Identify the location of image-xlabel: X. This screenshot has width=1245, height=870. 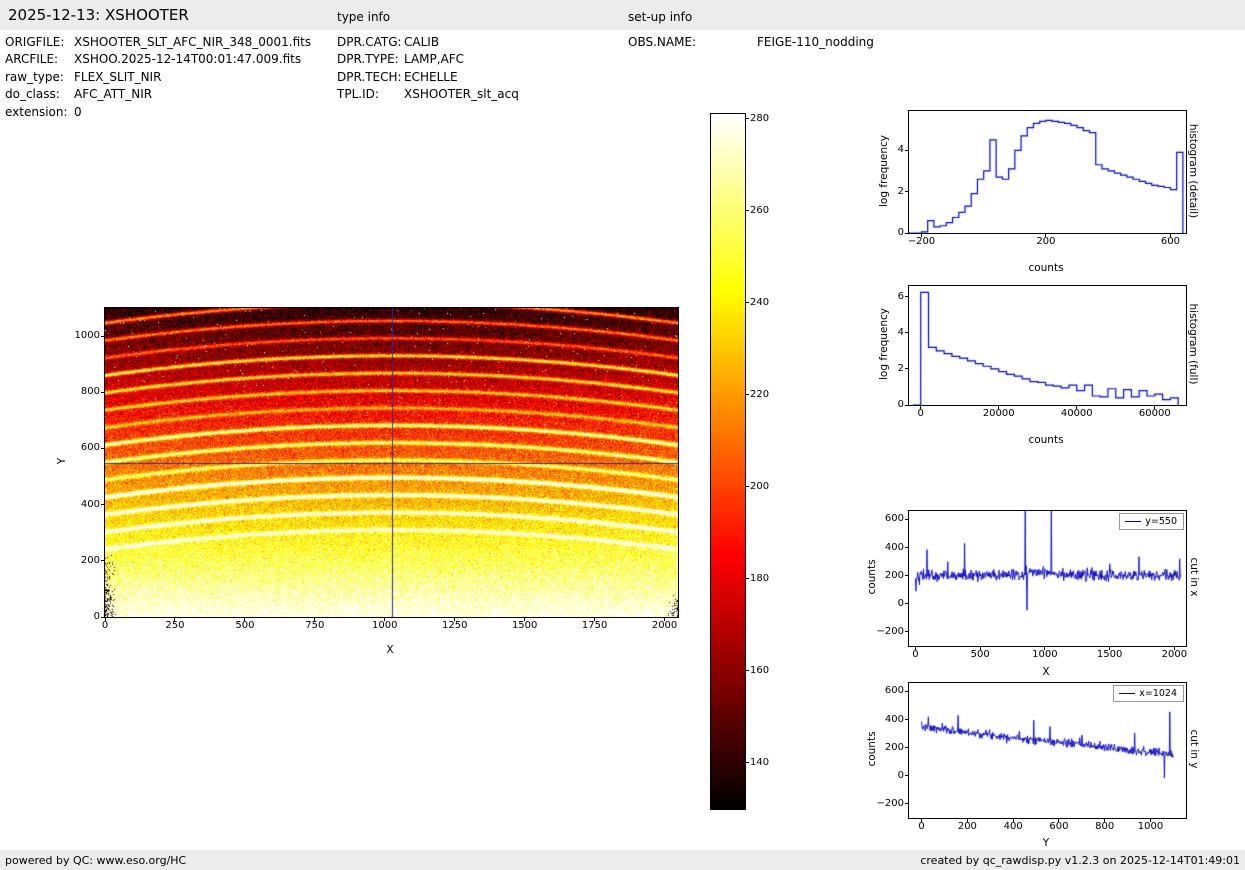
(390, 650).